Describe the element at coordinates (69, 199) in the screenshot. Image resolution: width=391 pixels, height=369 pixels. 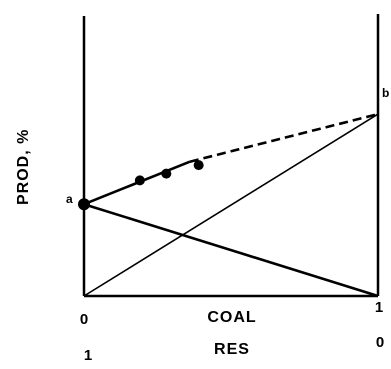
I see `left-end-label: a` at that location.